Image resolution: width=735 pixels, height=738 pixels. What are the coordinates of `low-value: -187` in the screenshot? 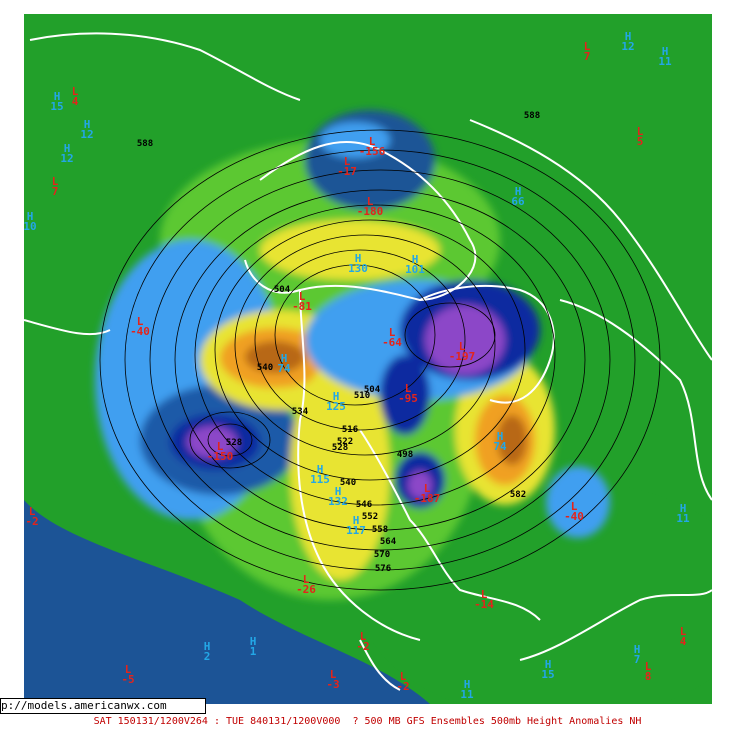 It's located at (427, 498).